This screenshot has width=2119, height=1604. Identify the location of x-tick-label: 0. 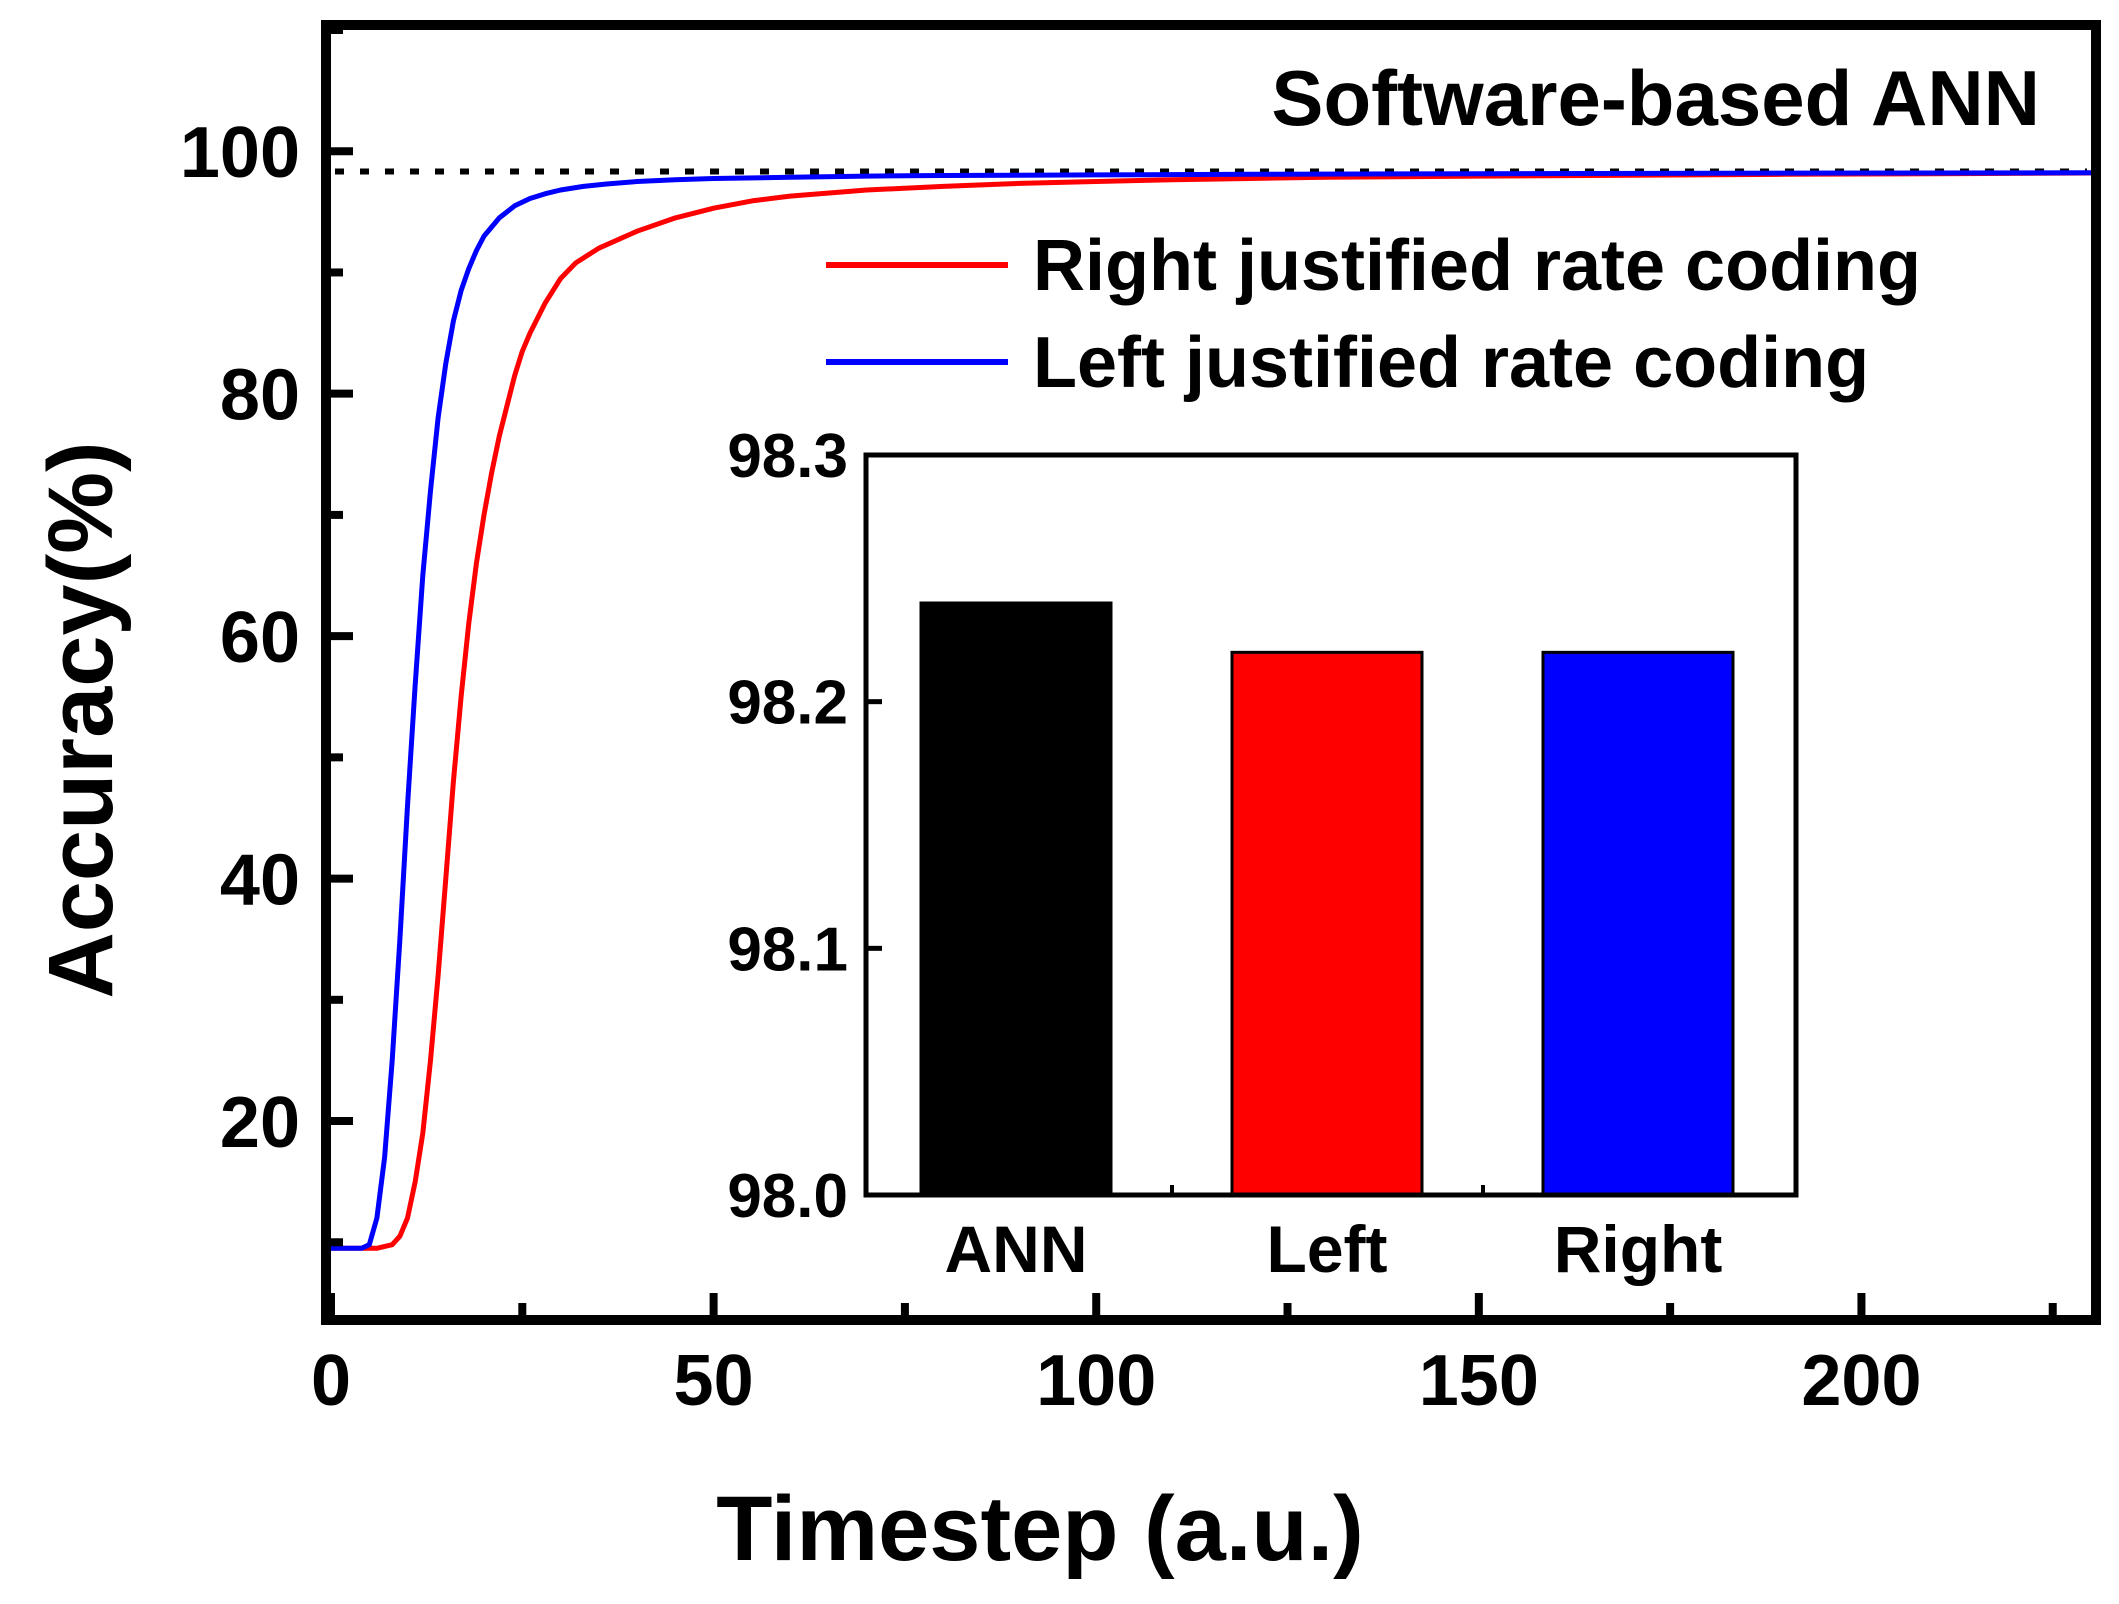
(331, 1381).